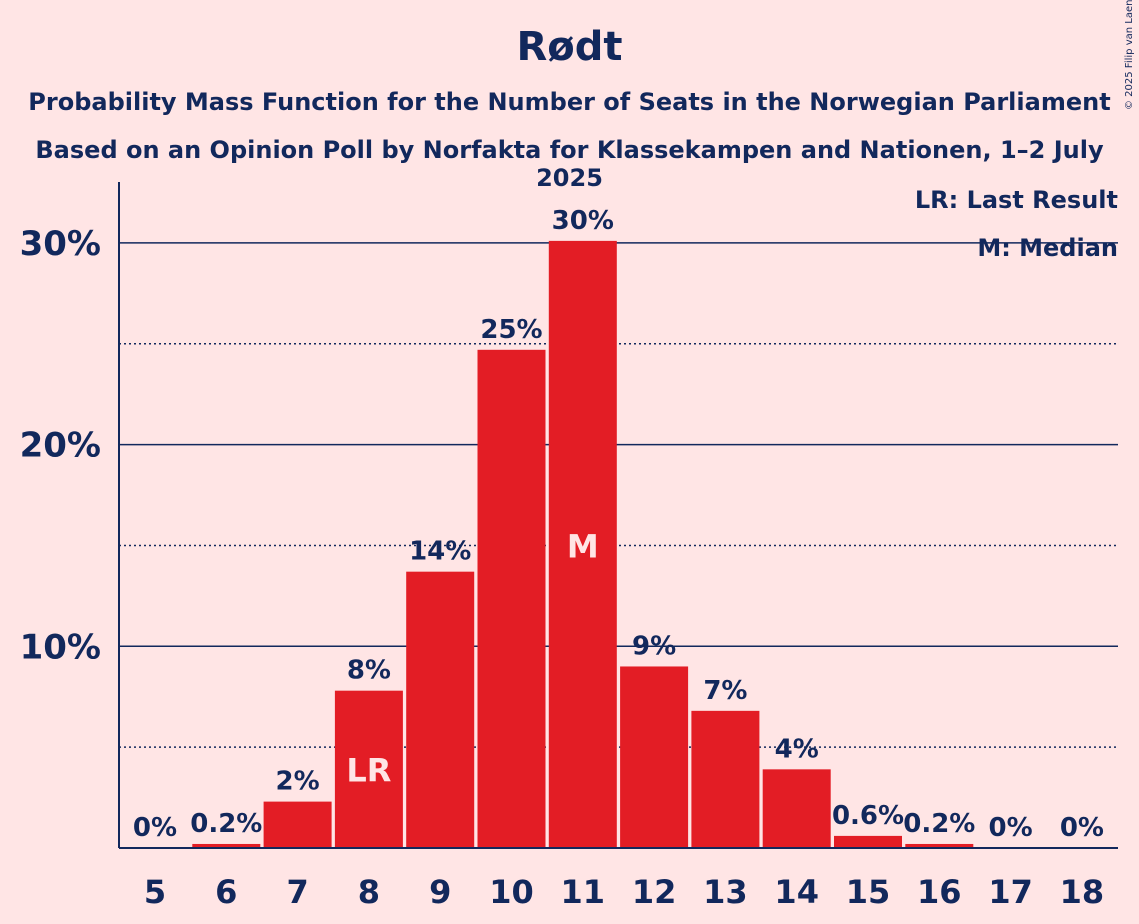 This screenshot has height=924, width=1139. I want to click on data-label: 25%, so click(511, 330).